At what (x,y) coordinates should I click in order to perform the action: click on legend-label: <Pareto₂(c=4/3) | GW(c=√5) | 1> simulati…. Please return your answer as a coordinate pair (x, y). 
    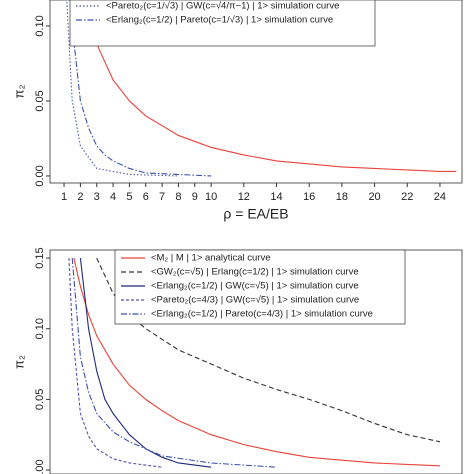
    Looking at the image, I should click on (255, 300).